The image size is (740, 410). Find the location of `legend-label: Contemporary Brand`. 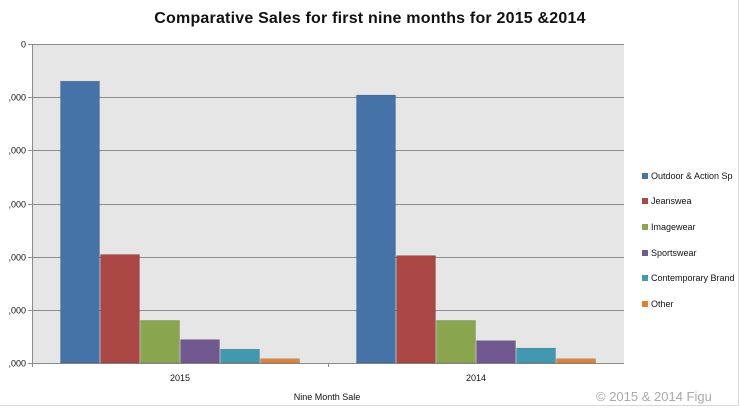

legend-label: Contemporary Brand is located at coordinates (693, 278).